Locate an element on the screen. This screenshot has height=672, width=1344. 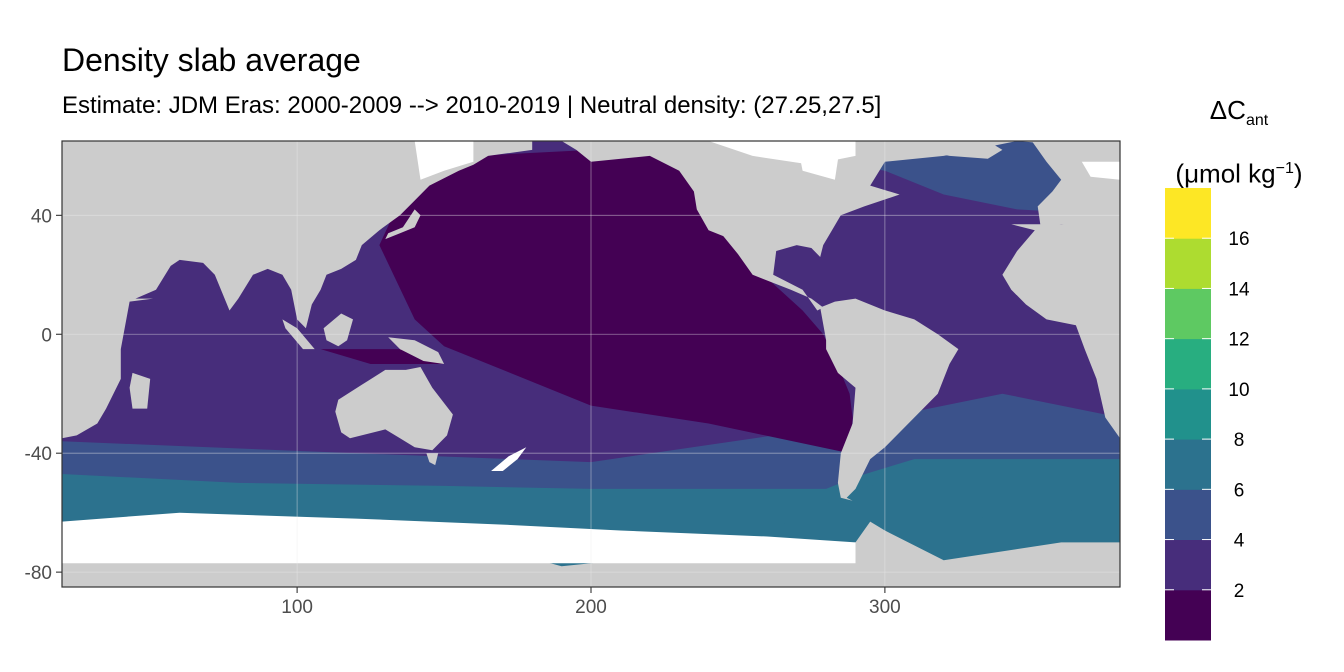
legend-unit-open: (μmol kg is located at coordinates (1225, 173).